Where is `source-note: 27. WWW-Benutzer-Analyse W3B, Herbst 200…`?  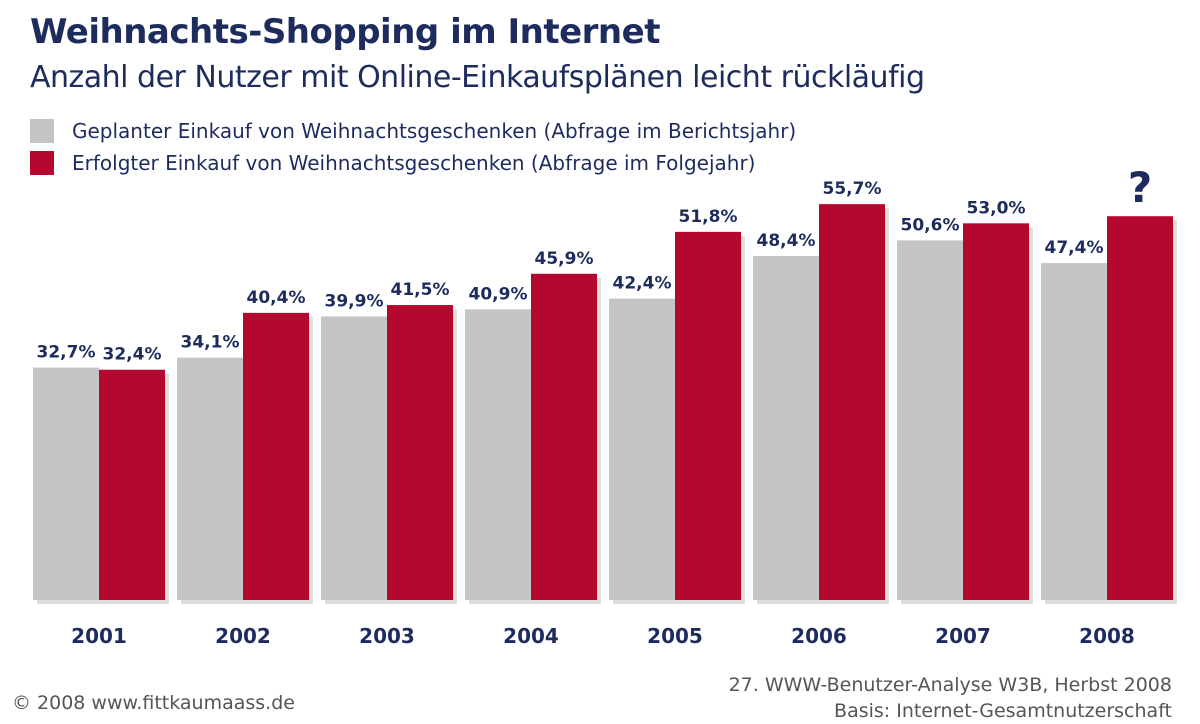 source-note: 27. WWW-Benutzer-Analyse W3B, Herbst 200… is located at coordinates (950, 698).